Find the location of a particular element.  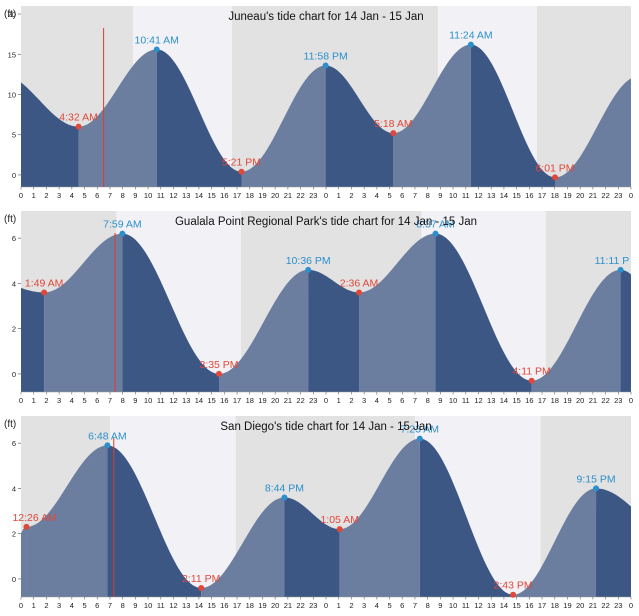

x-tick-label: 3 is located at coordinates (59, 605).